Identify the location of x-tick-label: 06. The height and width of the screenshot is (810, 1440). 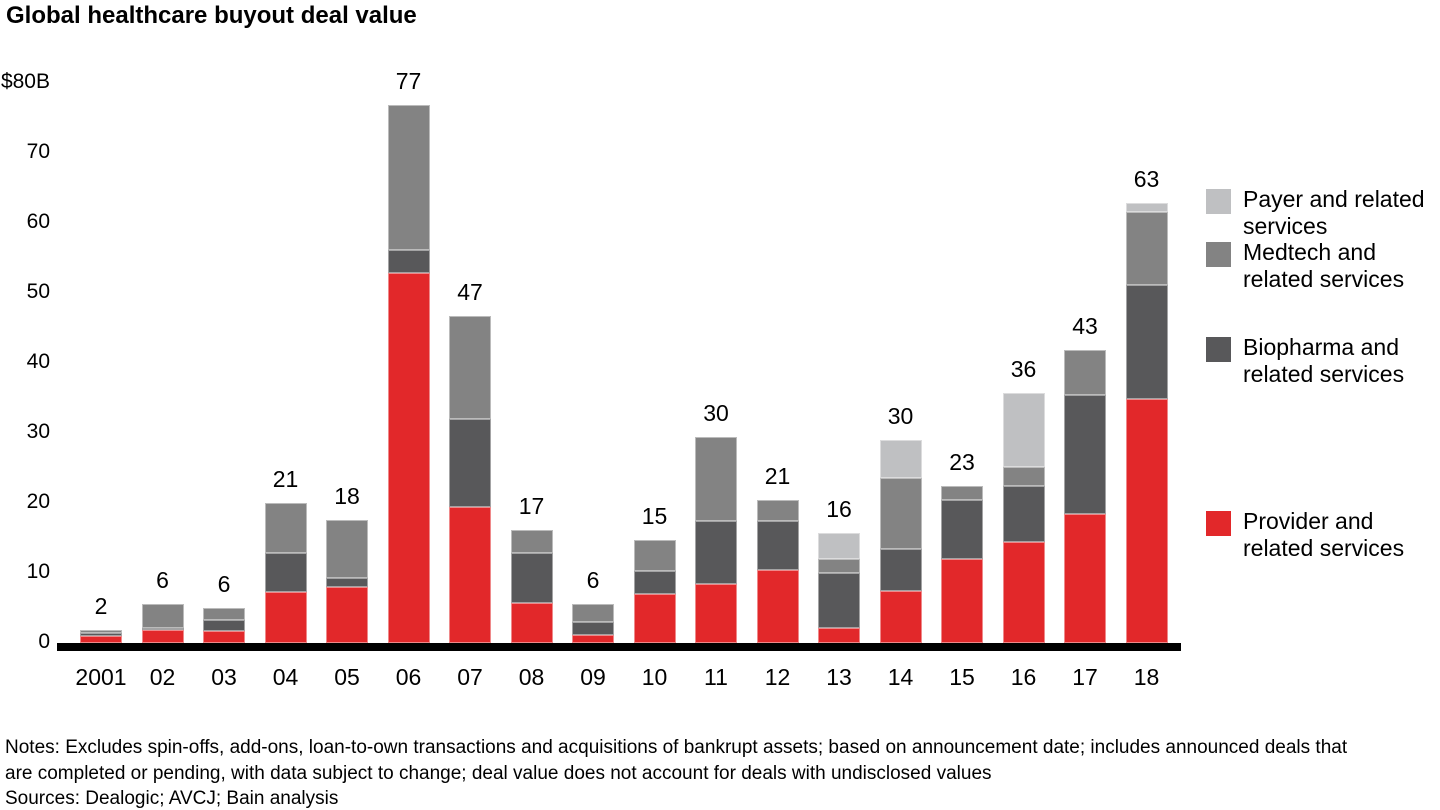
(408, 677).